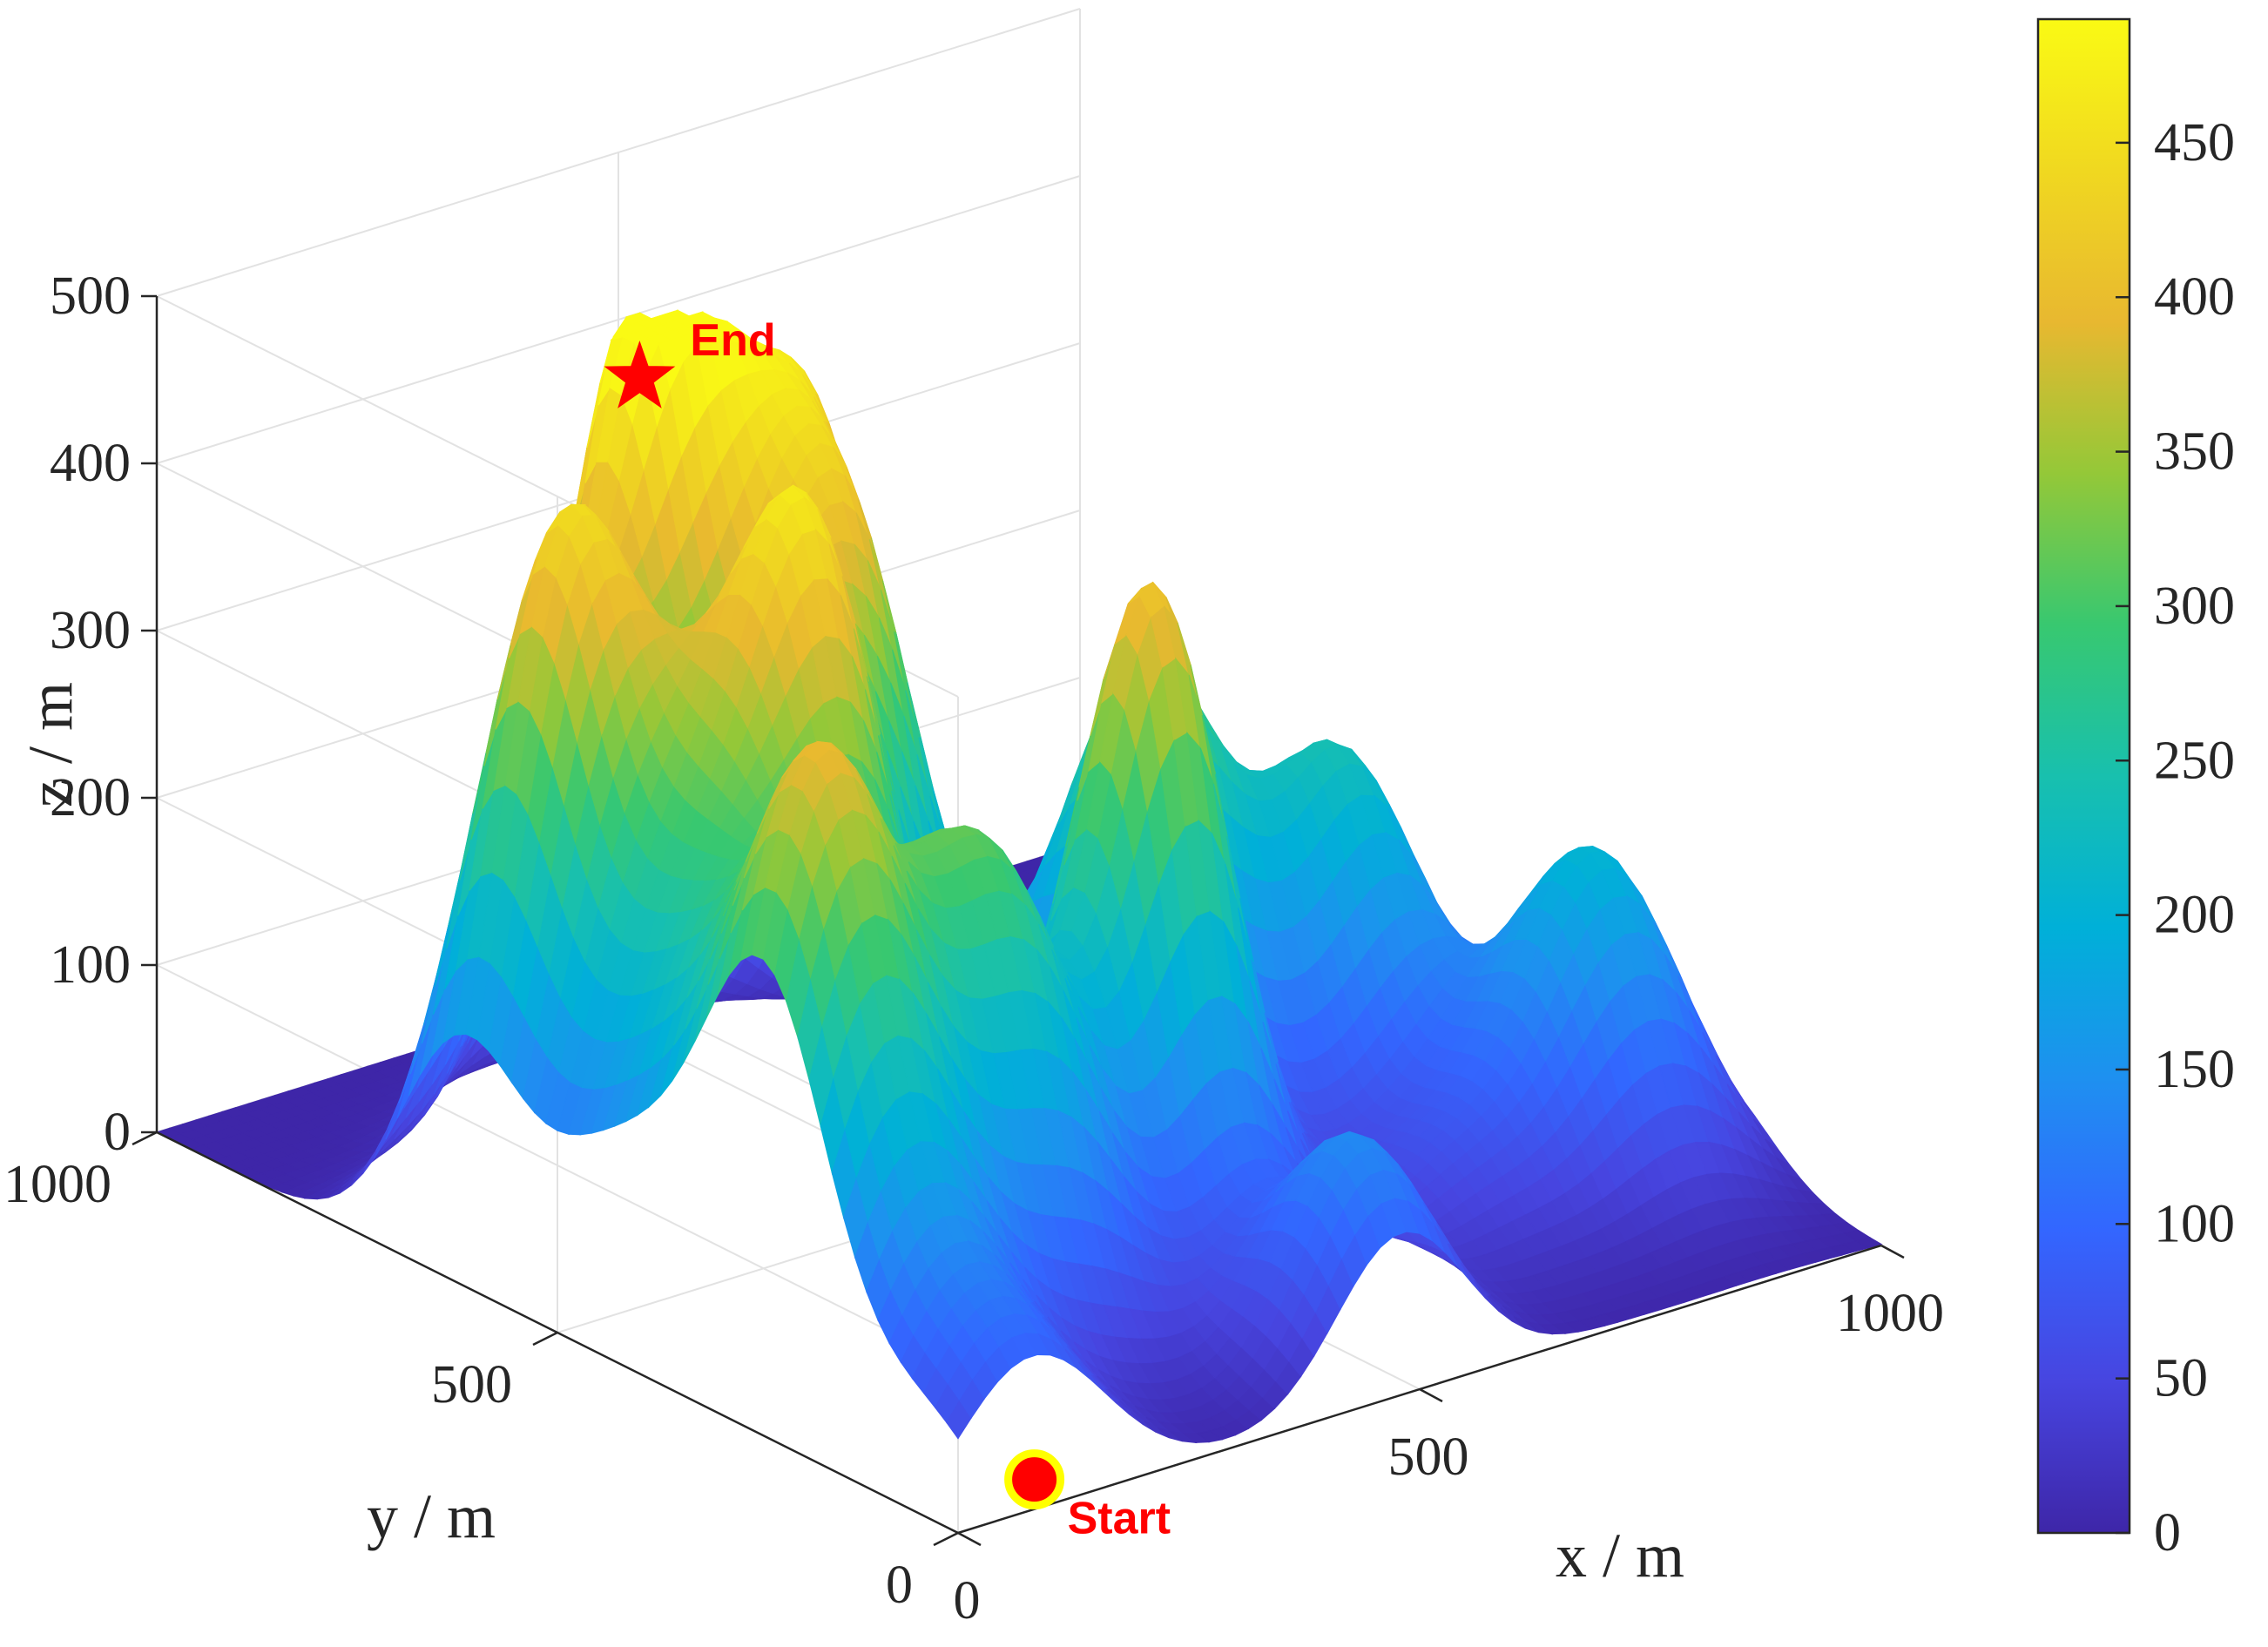 The width and height of the screenshot is (2268, 1647). I want to click on colorbar-tick-label: 400, so click(2194, 297).